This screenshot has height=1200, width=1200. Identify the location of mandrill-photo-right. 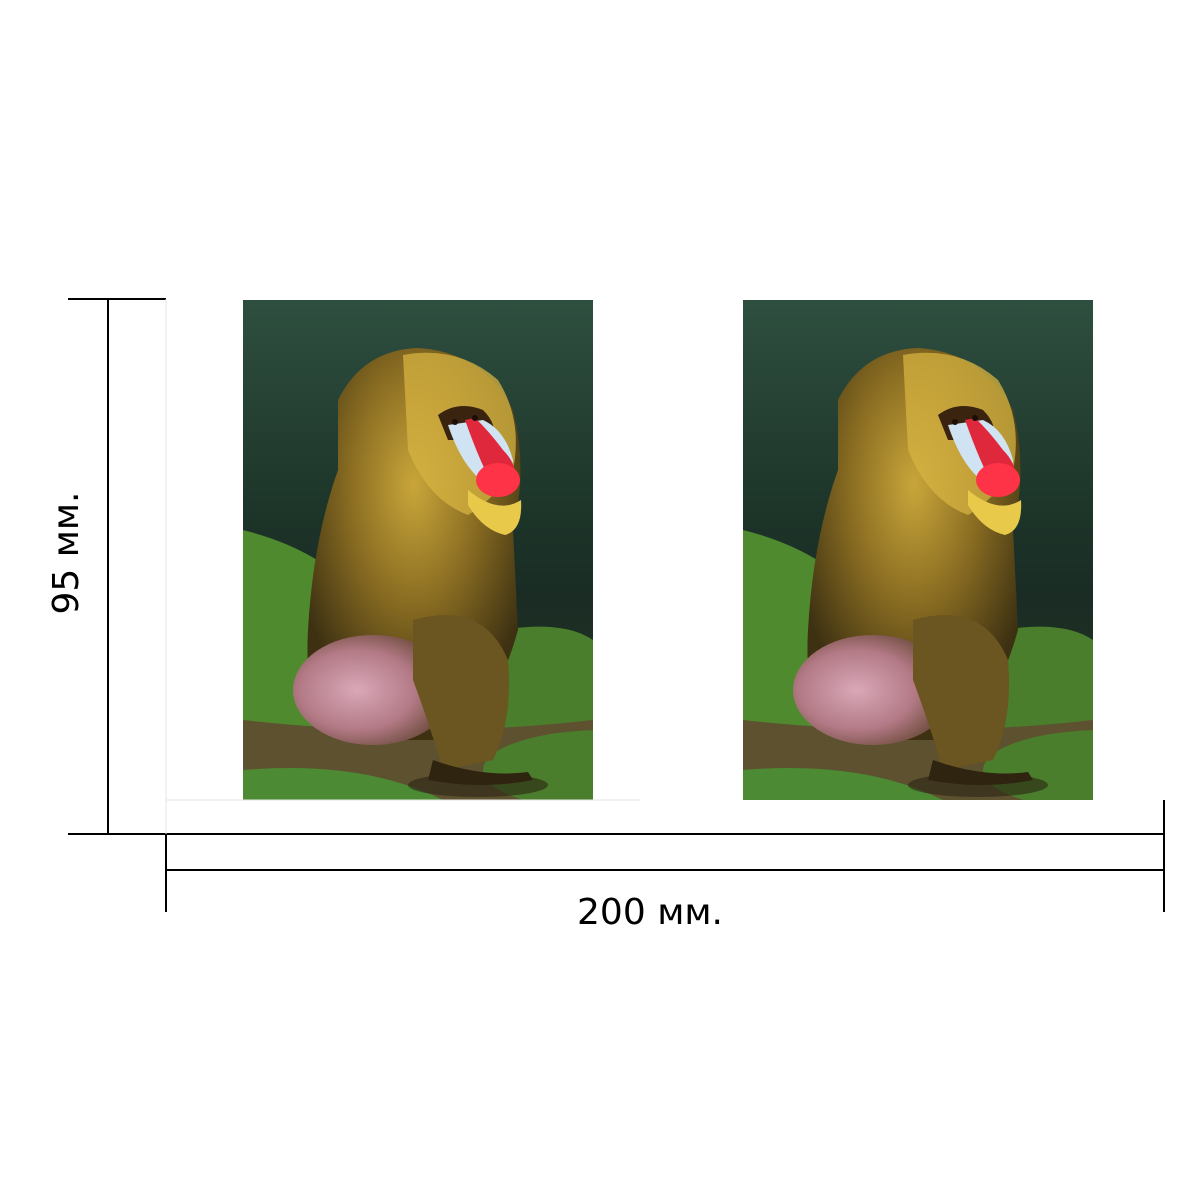
(918, 550).